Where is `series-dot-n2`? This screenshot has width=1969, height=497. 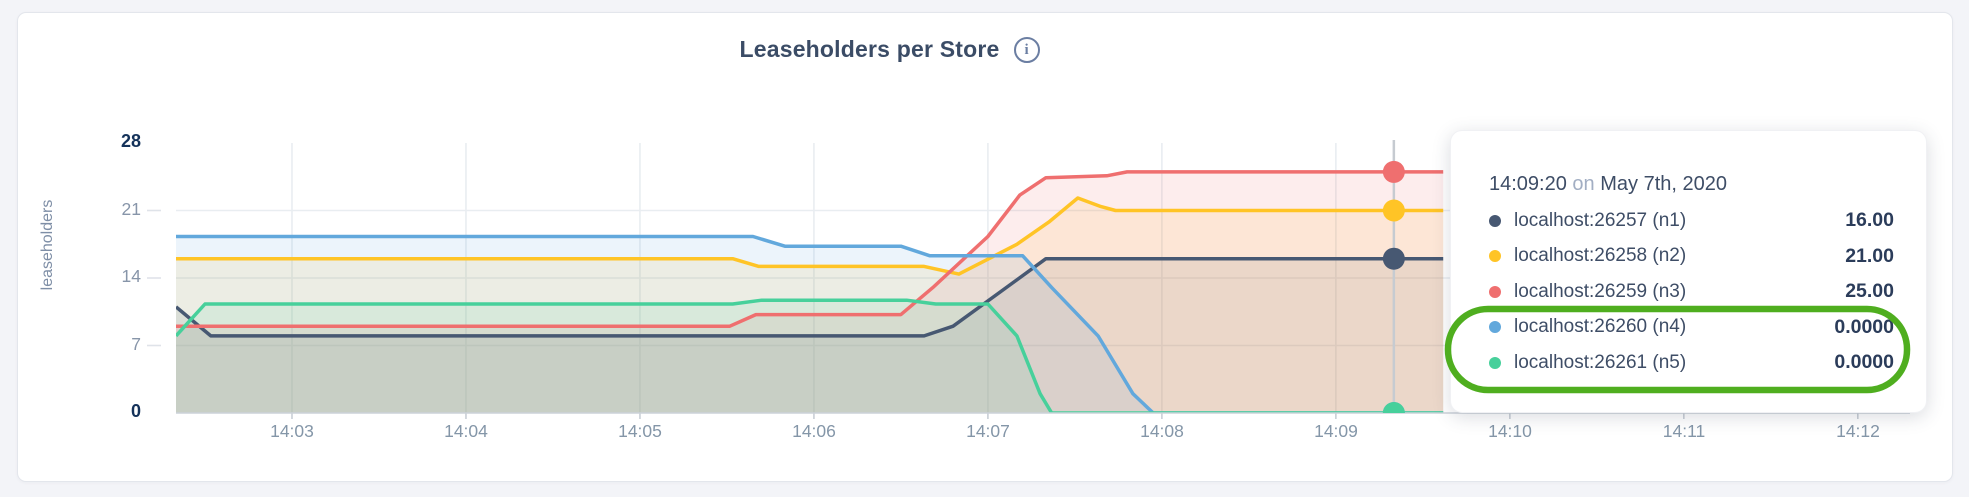
series-dot-n2 is located at coordinates (1495, 256).